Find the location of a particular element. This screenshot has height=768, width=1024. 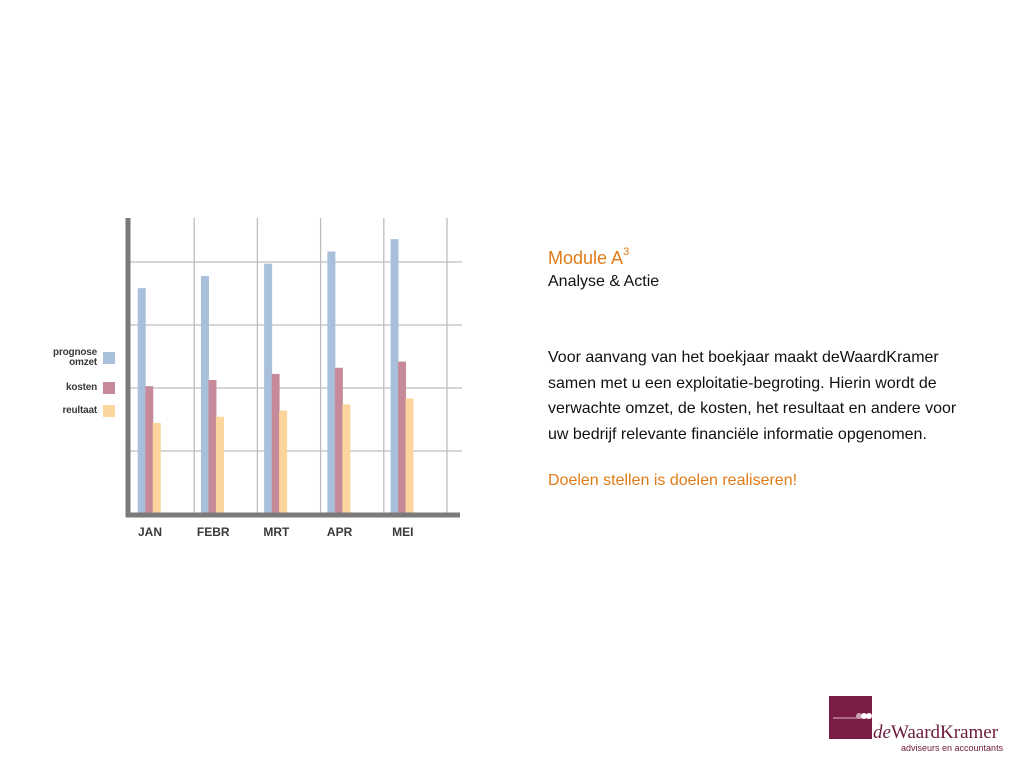

logo-mark is located at coordinates (850, 717).